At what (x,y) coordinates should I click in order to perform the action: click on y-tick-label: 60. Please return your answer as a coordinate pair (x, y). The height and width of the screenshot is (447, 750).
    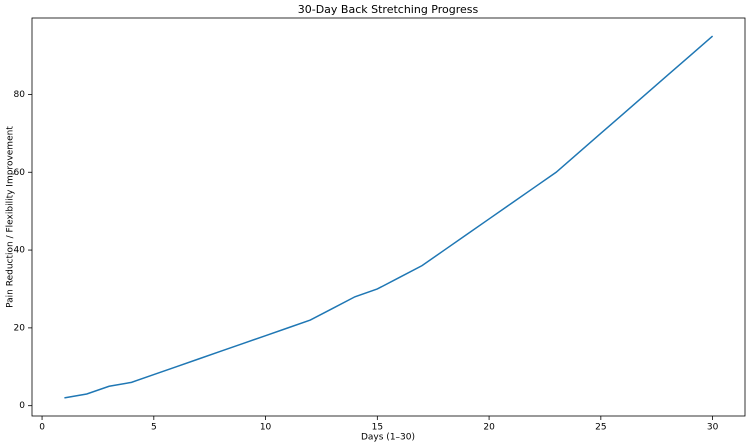
    Looking at the image, I should click on (20, 173).